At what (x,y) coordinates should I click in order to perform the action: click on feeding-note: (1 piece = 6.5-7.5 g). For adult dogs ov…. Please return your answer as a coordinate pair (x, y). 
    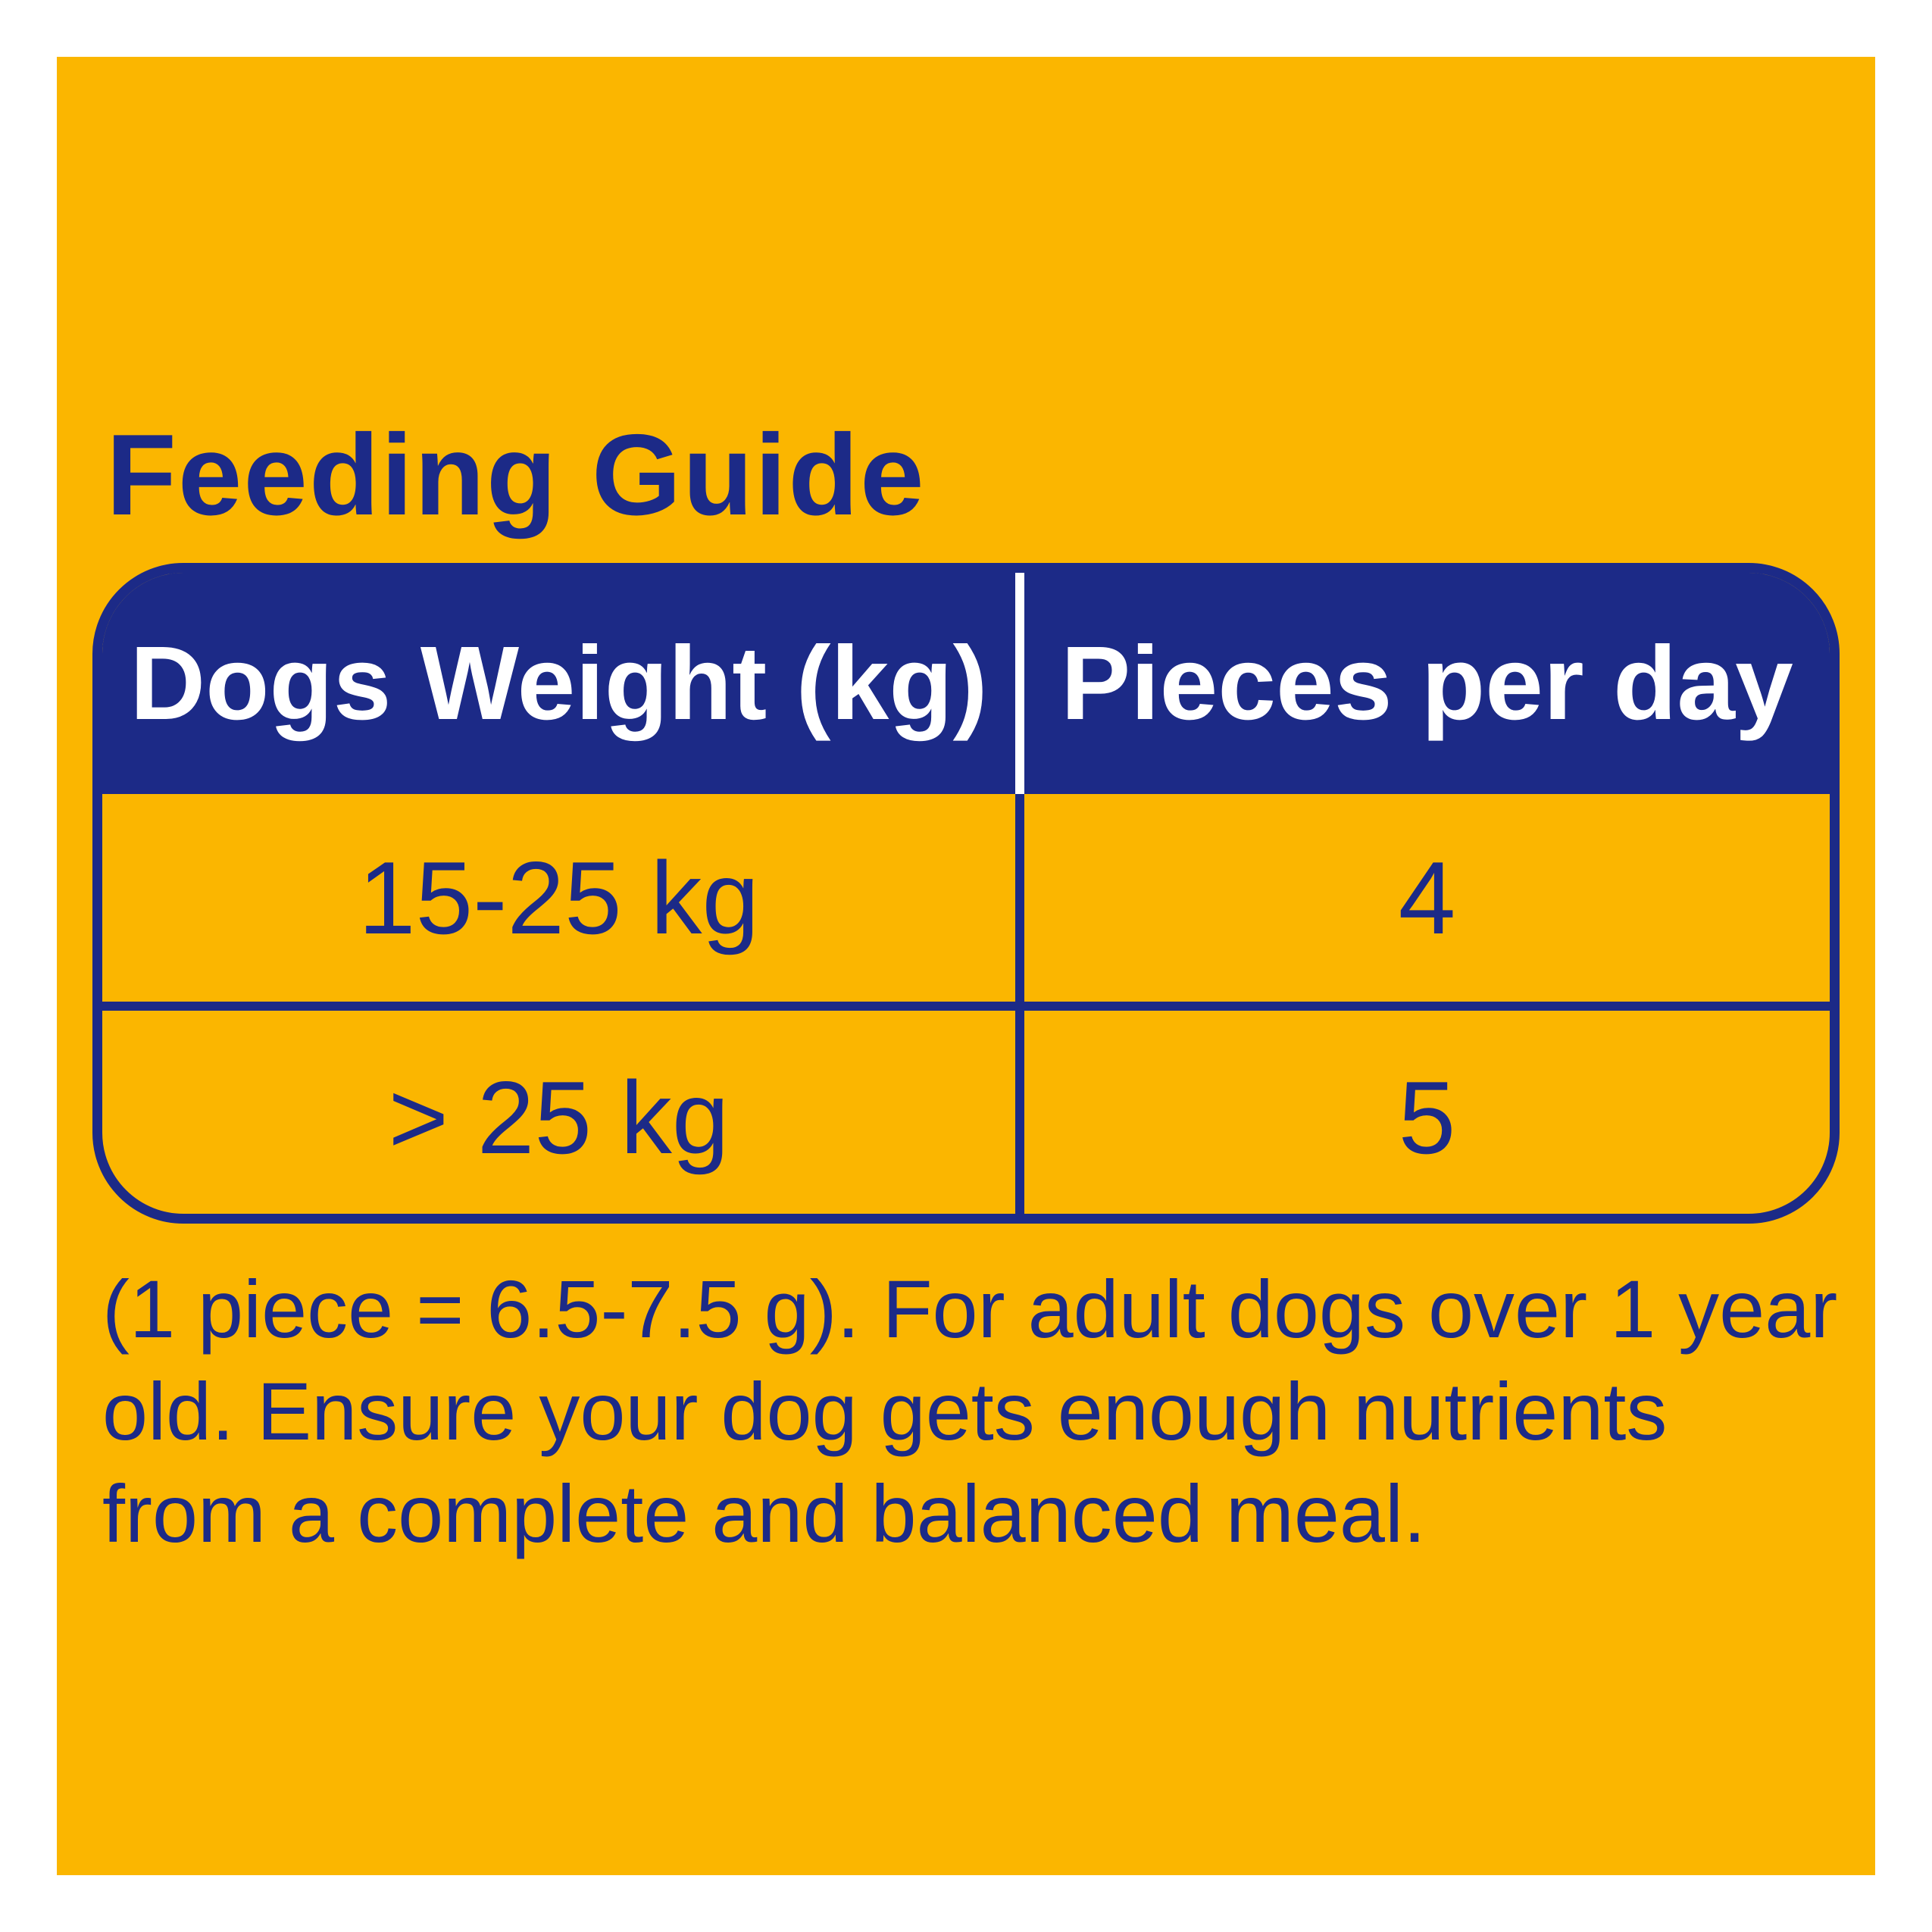
    Looking at the image, I should click on (981, 1411).